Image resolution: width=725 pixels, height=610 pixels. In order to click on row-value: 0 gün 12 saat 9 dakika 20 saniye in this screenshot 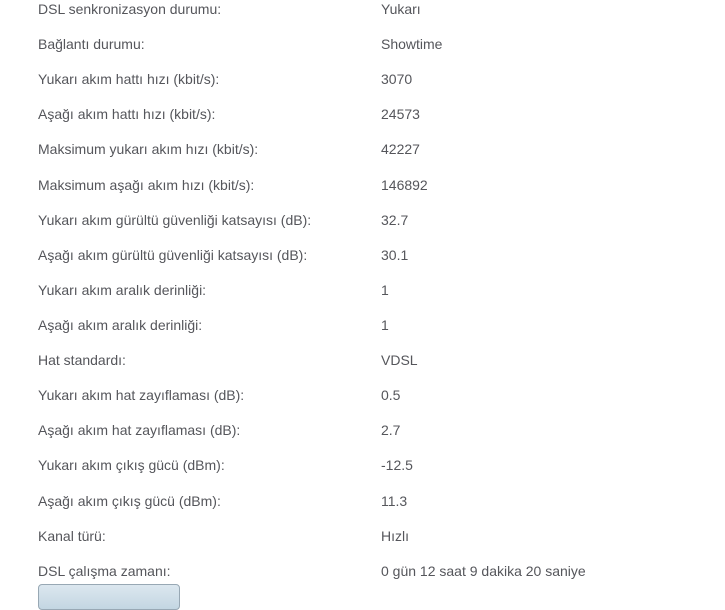, I will do `click(483, 570)`.